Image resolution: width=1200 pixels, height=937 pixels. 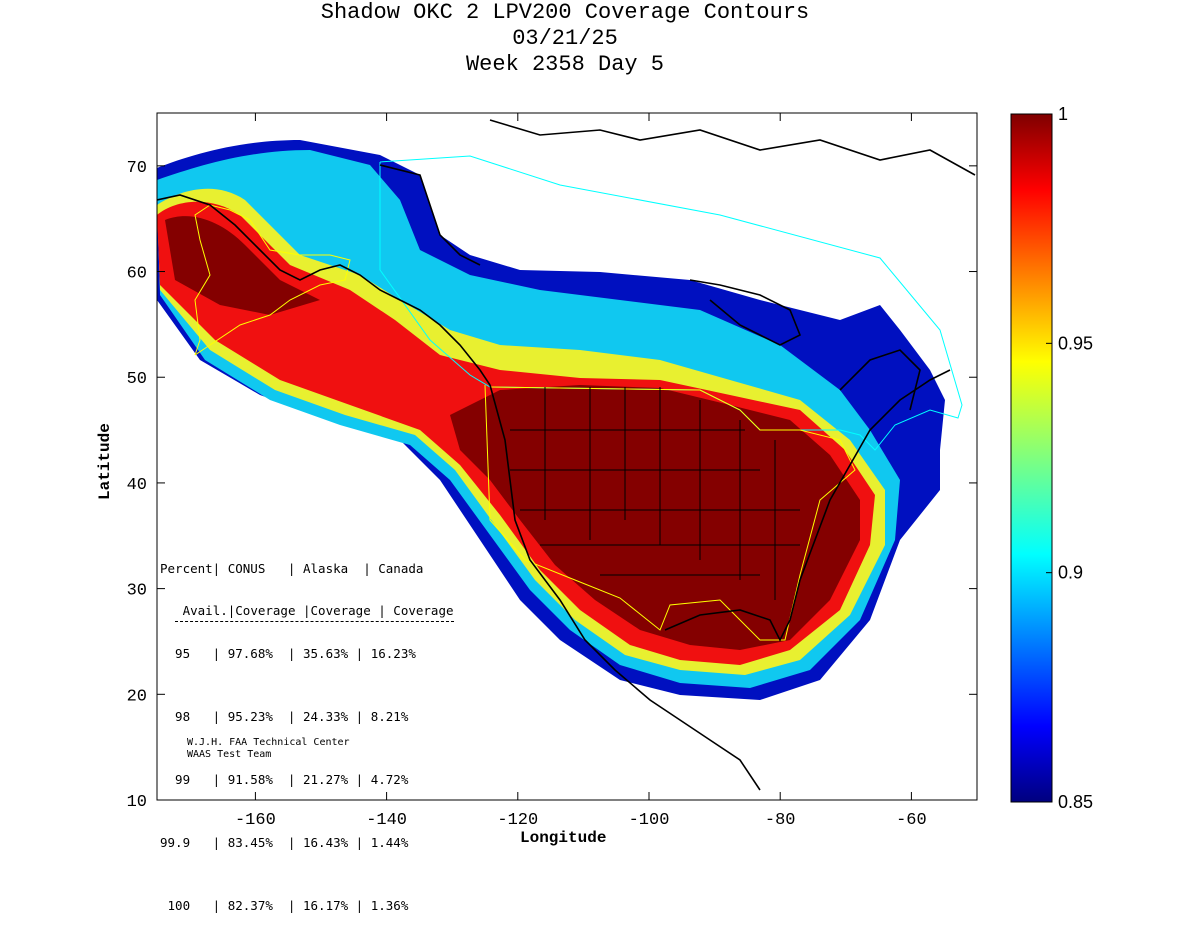 What do you see at coordinates (517, 820) in the screenshot?
I see `x-tick-label: -120` at bounding box center [517, 820].